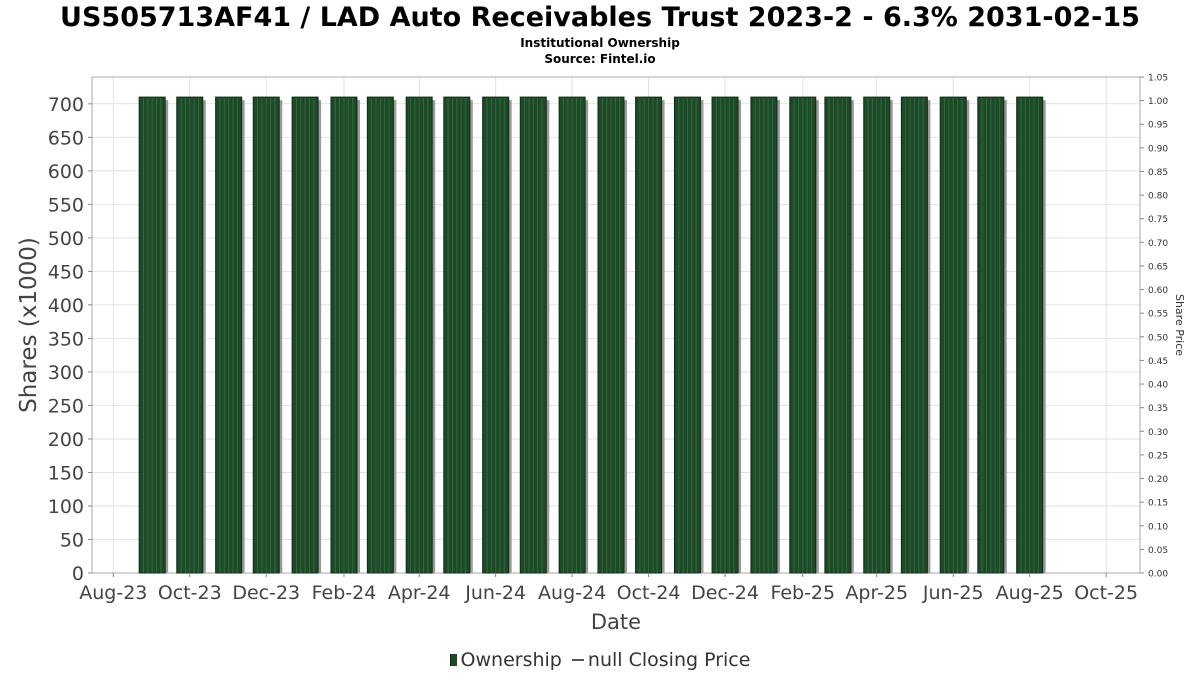 The width and height of the screenshot is (1200, 675). Describe the element at coordinates (669, 659) in the screenshot. I see `legend-label-closing-price: null Closing Price` at that location.